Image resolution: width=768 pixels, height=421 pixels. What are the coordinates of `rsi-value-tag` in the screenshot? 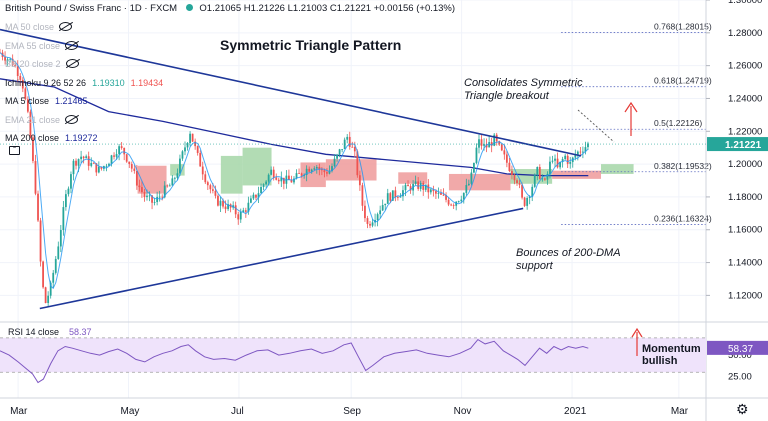 It's located at (737, 347).